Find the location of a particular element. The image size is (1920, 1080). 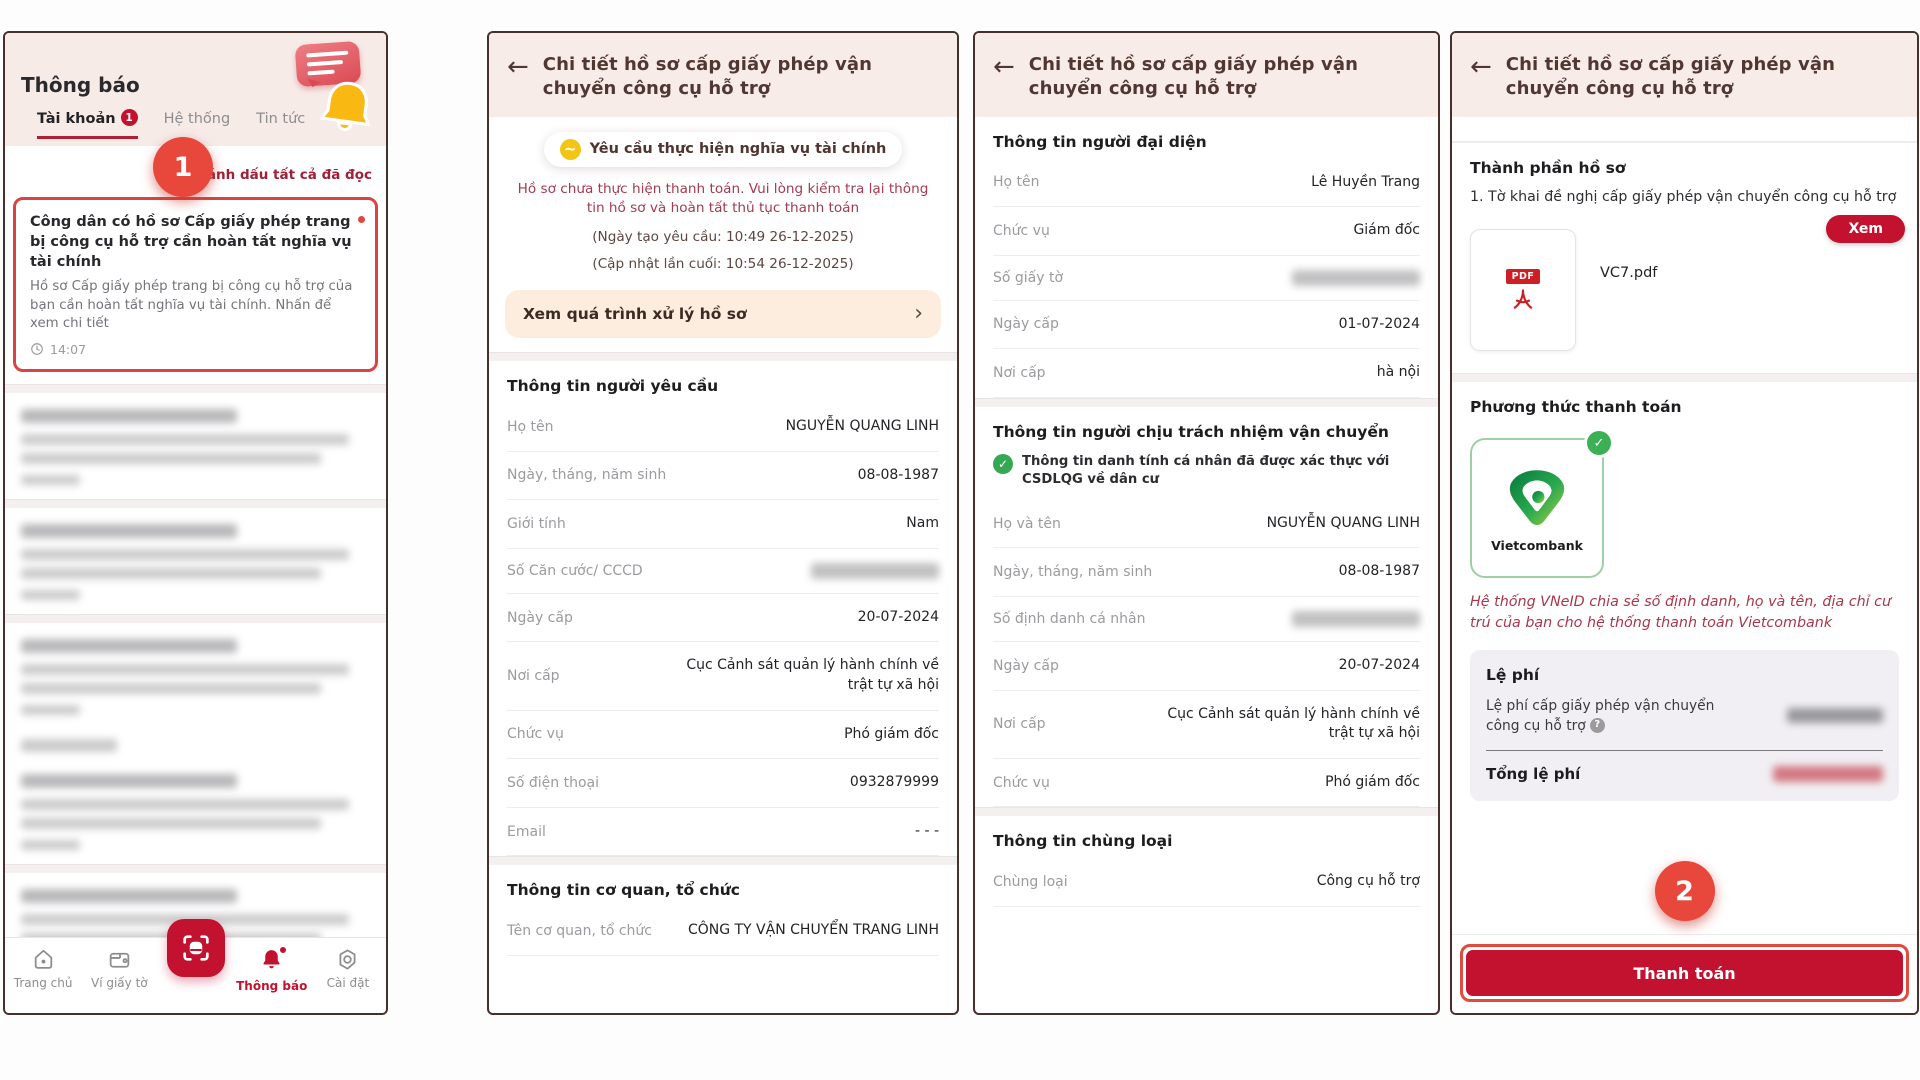

row-value: hà nội is located at coordinates (1398, 372).